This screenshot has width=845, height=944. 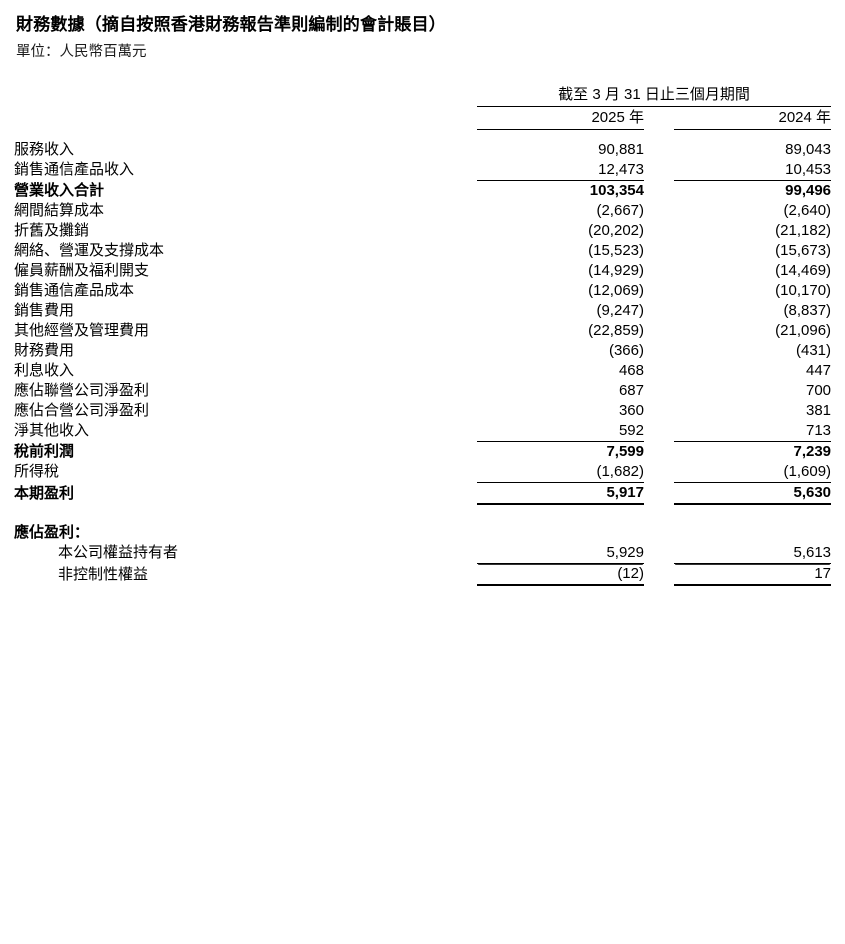 I want to click on row-label: 非控制性權益, so click(x=103, y=574).